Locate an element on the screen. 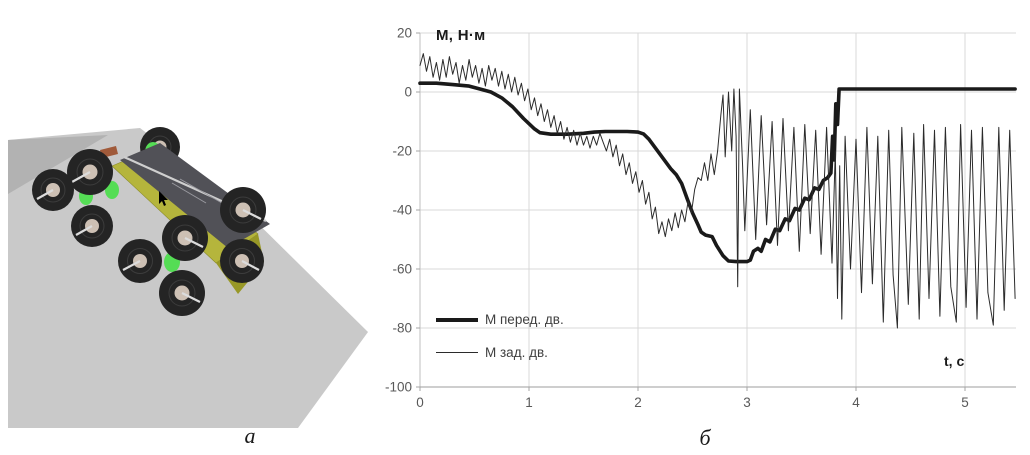 The height and width of the screenshot is (455, 1030). robot is located at coordinates (151, 221).